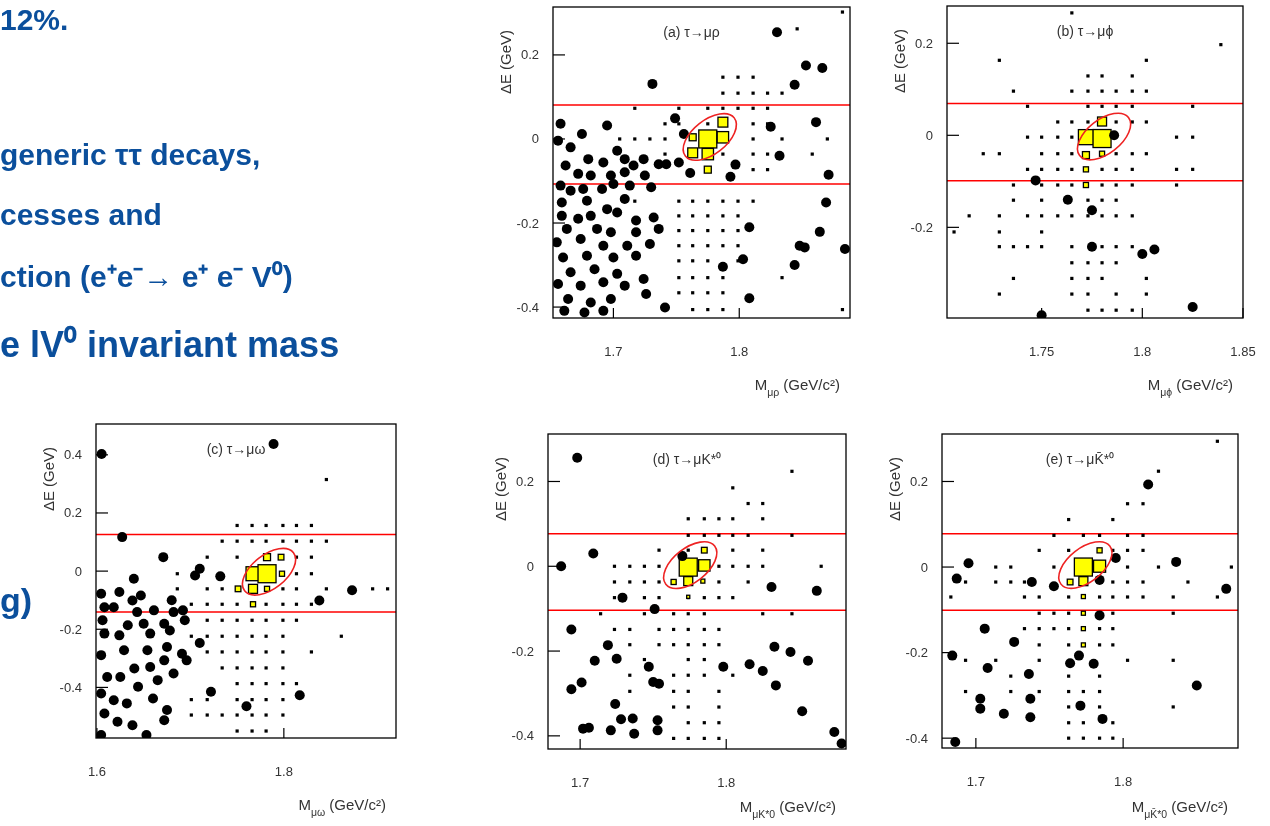  Describe the element at coordinates (16, 600) in the screenshot. I see `text: g)` at that location.